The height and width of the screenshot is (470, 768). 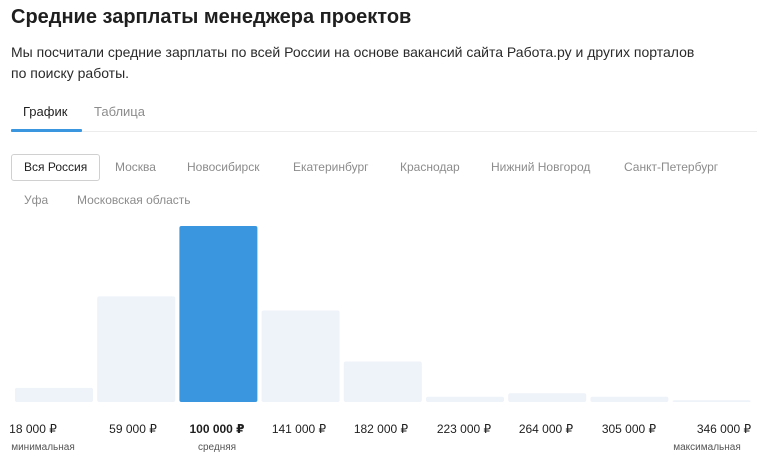 I want to click on x-sublabel: минимальная, so click(x=43, y=447).